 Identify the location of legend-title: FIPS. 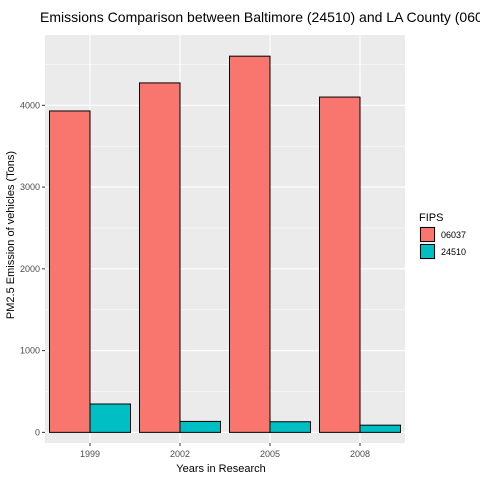
(431, 218).